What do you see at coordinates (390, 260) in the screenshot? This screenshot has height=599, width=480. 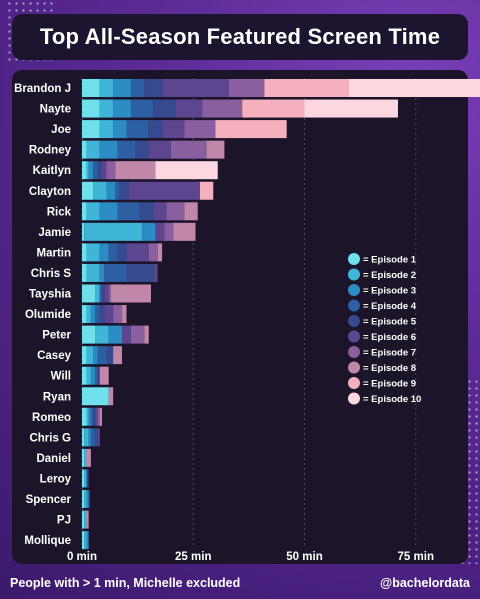 I see `legend-label: = Episode 1` at bounding box center [390, 260].